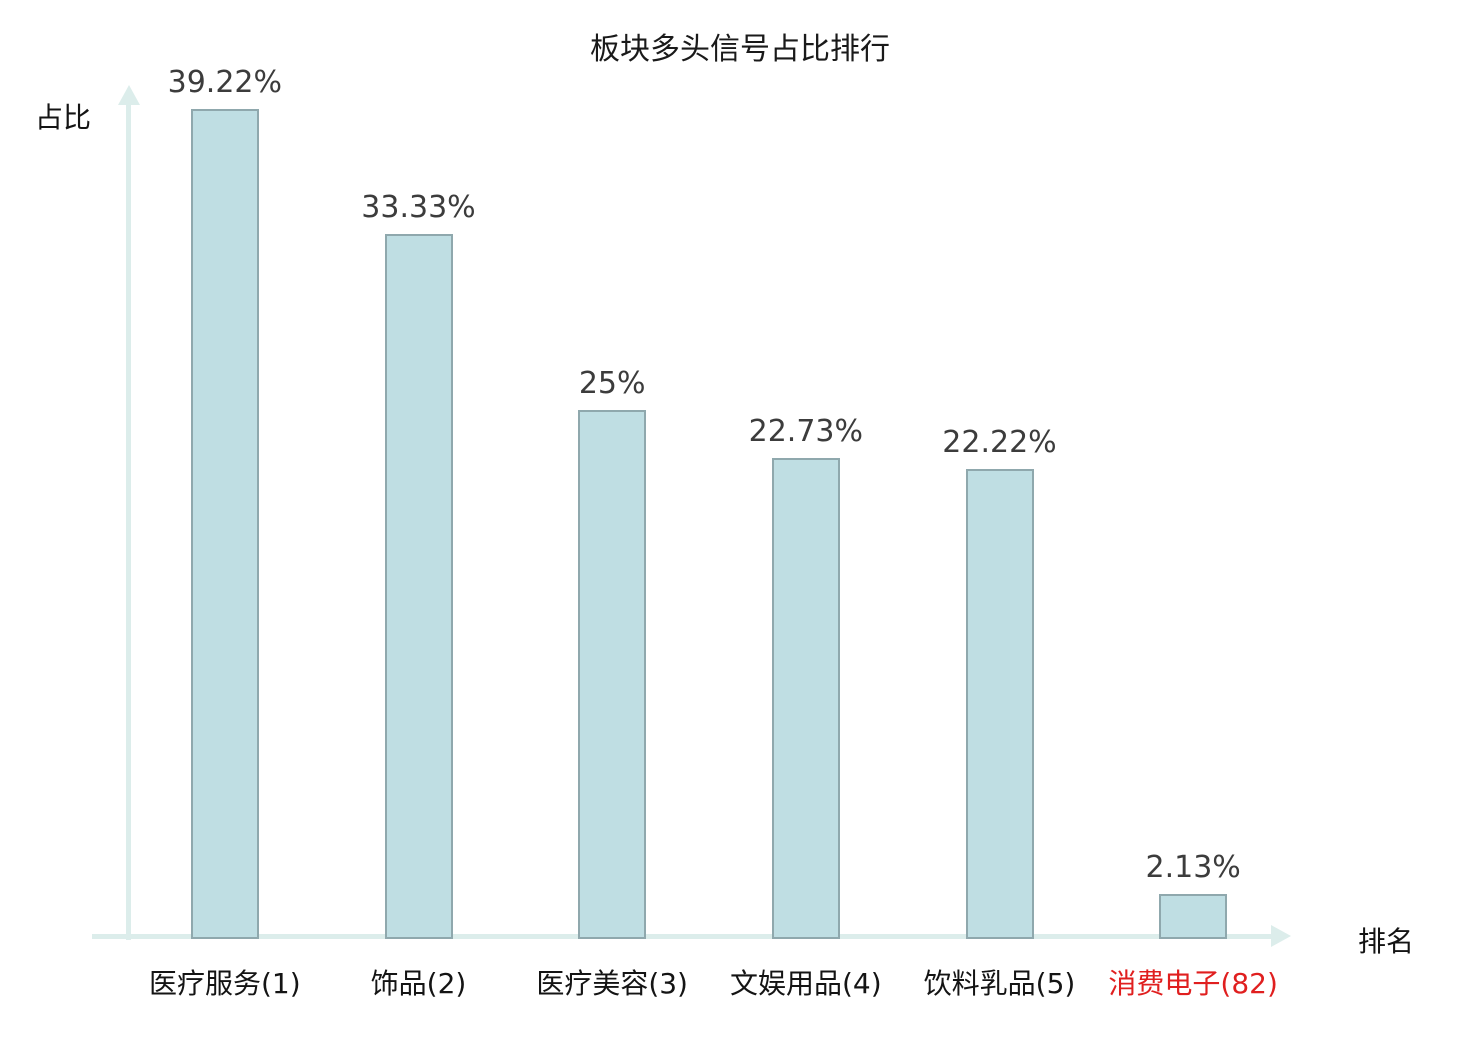 The width and height of the screenshot is (1480, 1040). I want to click on bar-value-label: 22.73%, so click(806, 431).